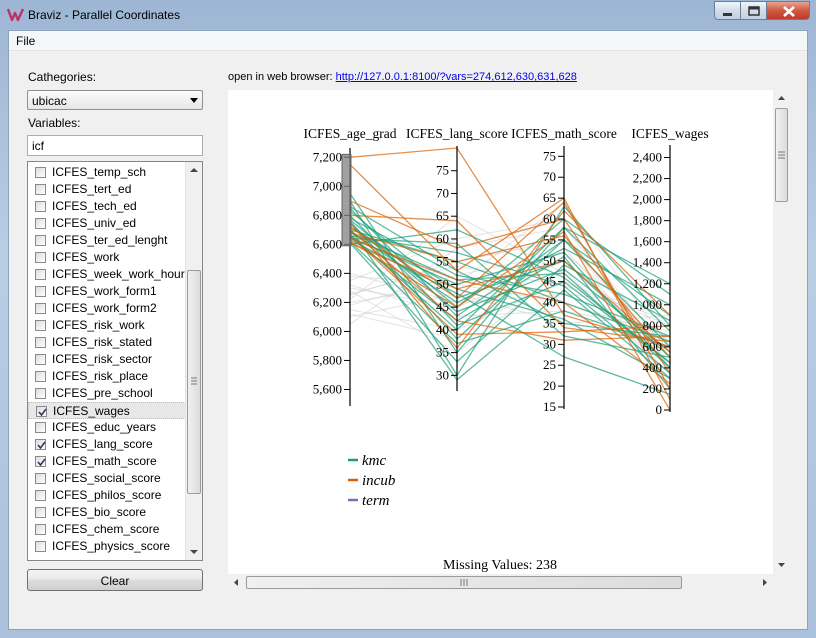 The width and height of the screenshot is (816, 638). What do you see at coordinates (107, 495) in the screenshot?
I see `variable-item: ICFES_philos_score` at bounding box center [107, 495].